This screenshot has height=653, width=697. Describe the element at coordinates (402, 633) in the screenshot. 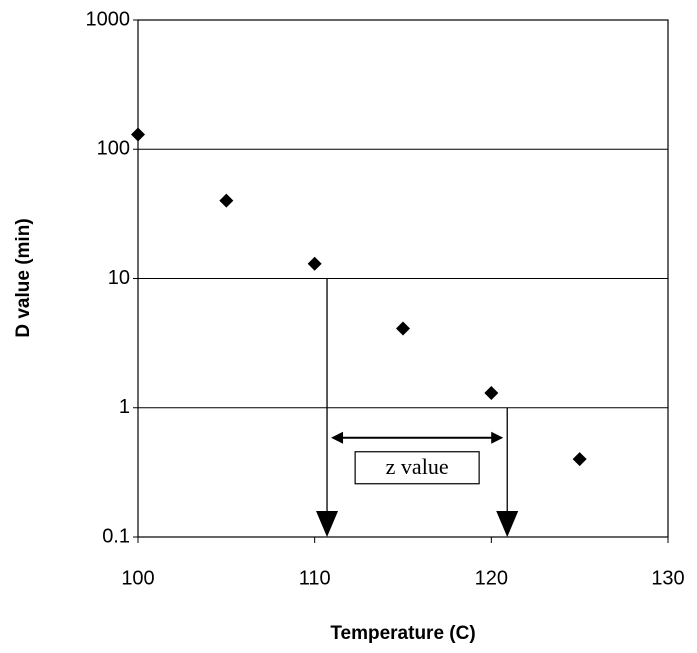

I see `x-axis-title: Temperature (C)` at that location.